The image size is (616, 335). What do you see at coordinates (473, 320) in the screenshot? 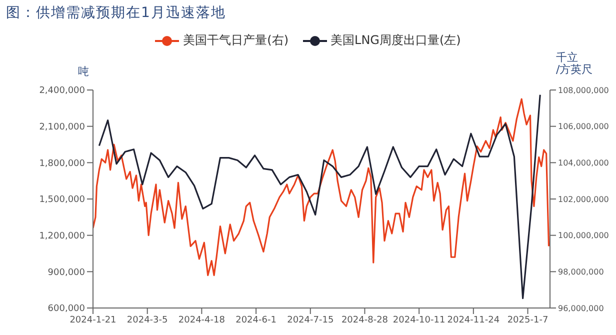
I see `x-tick-label: 2024-11-24` at bounding box center [473, 320].